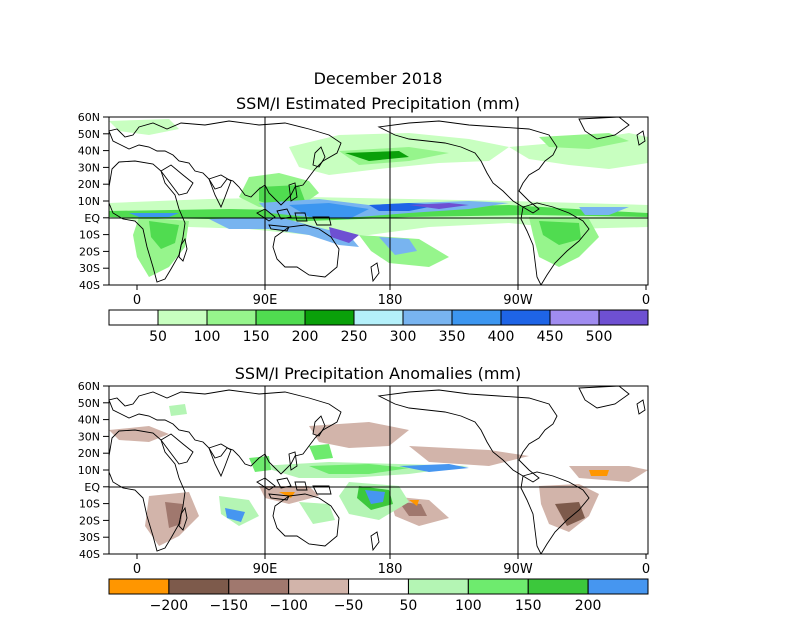 The width and height of the screenshot is (800, 618). I want to click on top-colorbar: 50 100 150 200 250 300 350 400 450 500, so click(378, 327).